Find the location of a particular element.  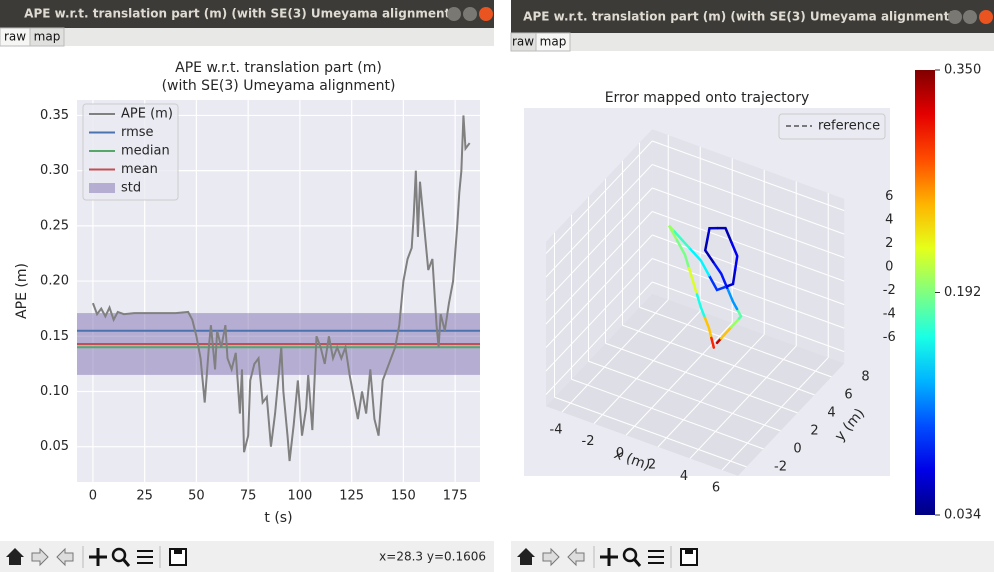

x-tick-label: 0 is located at coordinates (620, 453).